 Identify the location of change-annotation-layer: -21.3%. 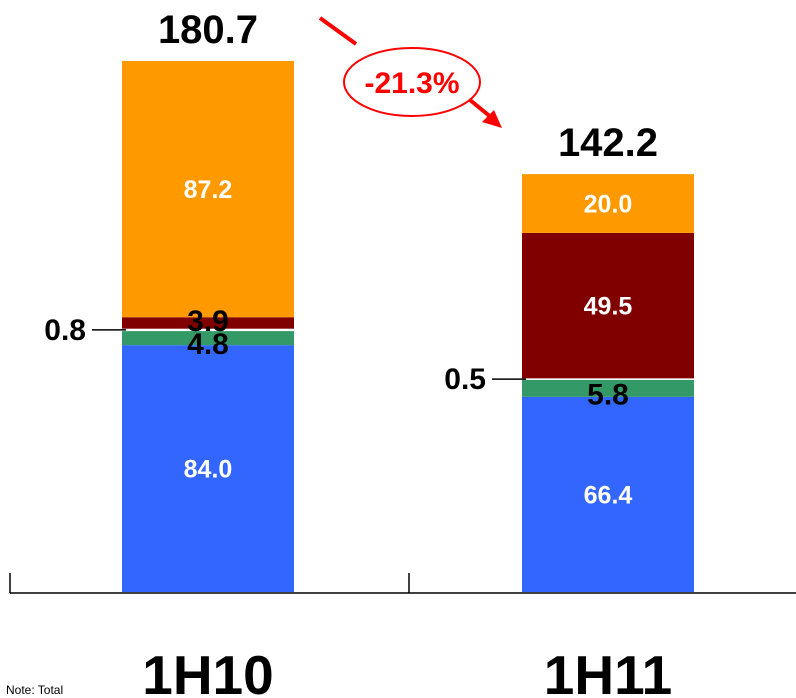
(410, 72).